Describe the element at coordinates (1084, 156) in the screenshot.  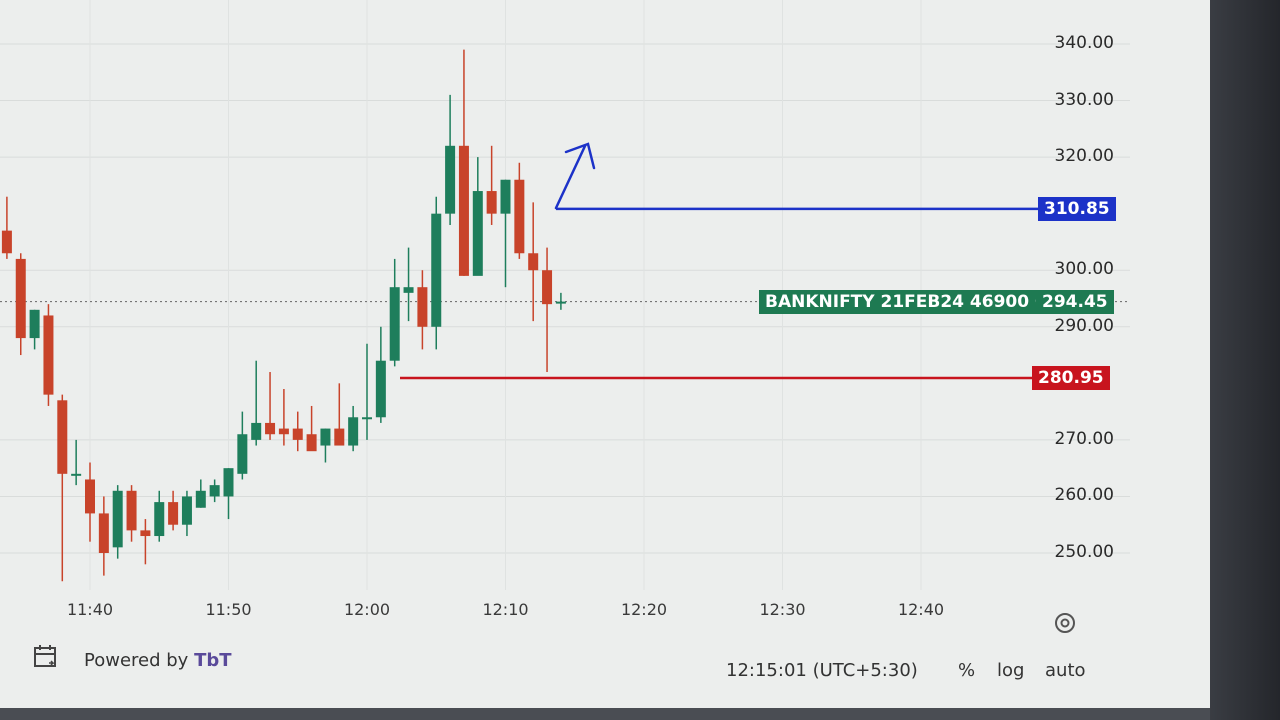
I see `y-tick-label: 320.00` at that location.